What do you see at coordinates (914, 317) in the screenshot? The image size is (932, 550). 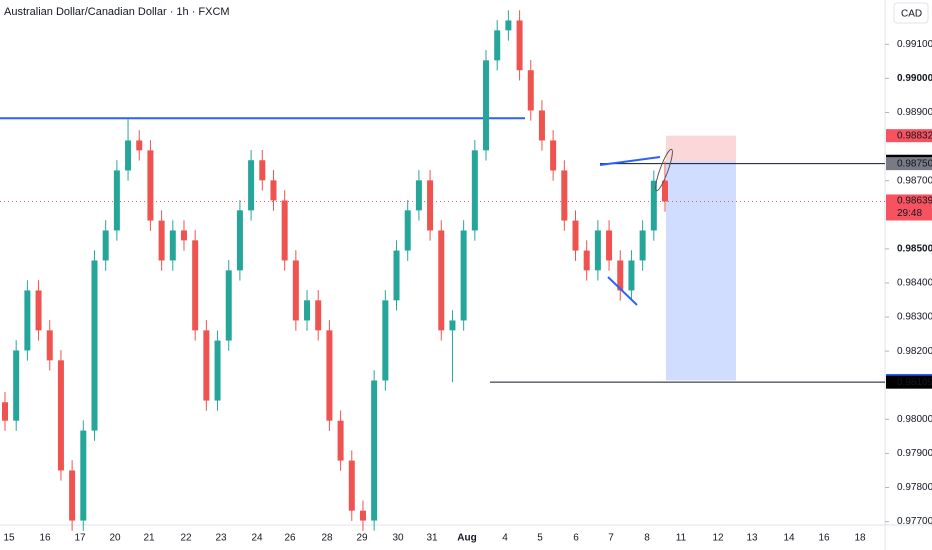 I see `y-tick-label: 0.98300` at bounding box center [914, 317].